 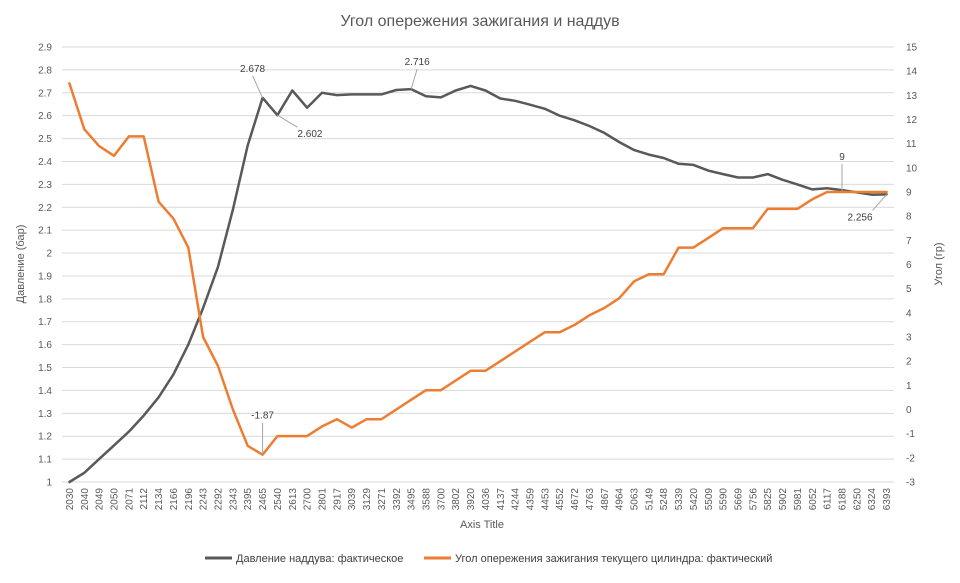 I want to click on x-tick-label: 2243, so click(x=204, y=499).